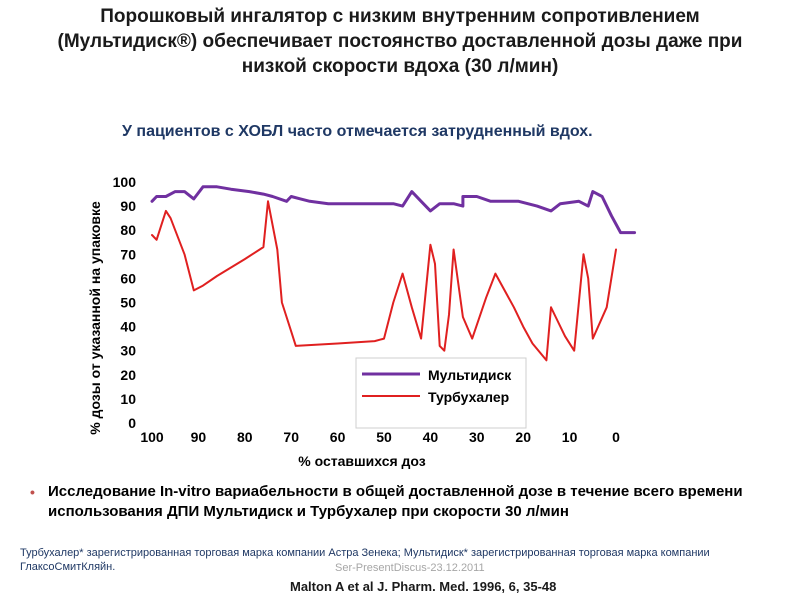 The height and width of the screenshot is (600, 800). I want to click on x-tick-labels: 100 90 80 70 60 50 40 30 20 10 0, so click(380, 437).